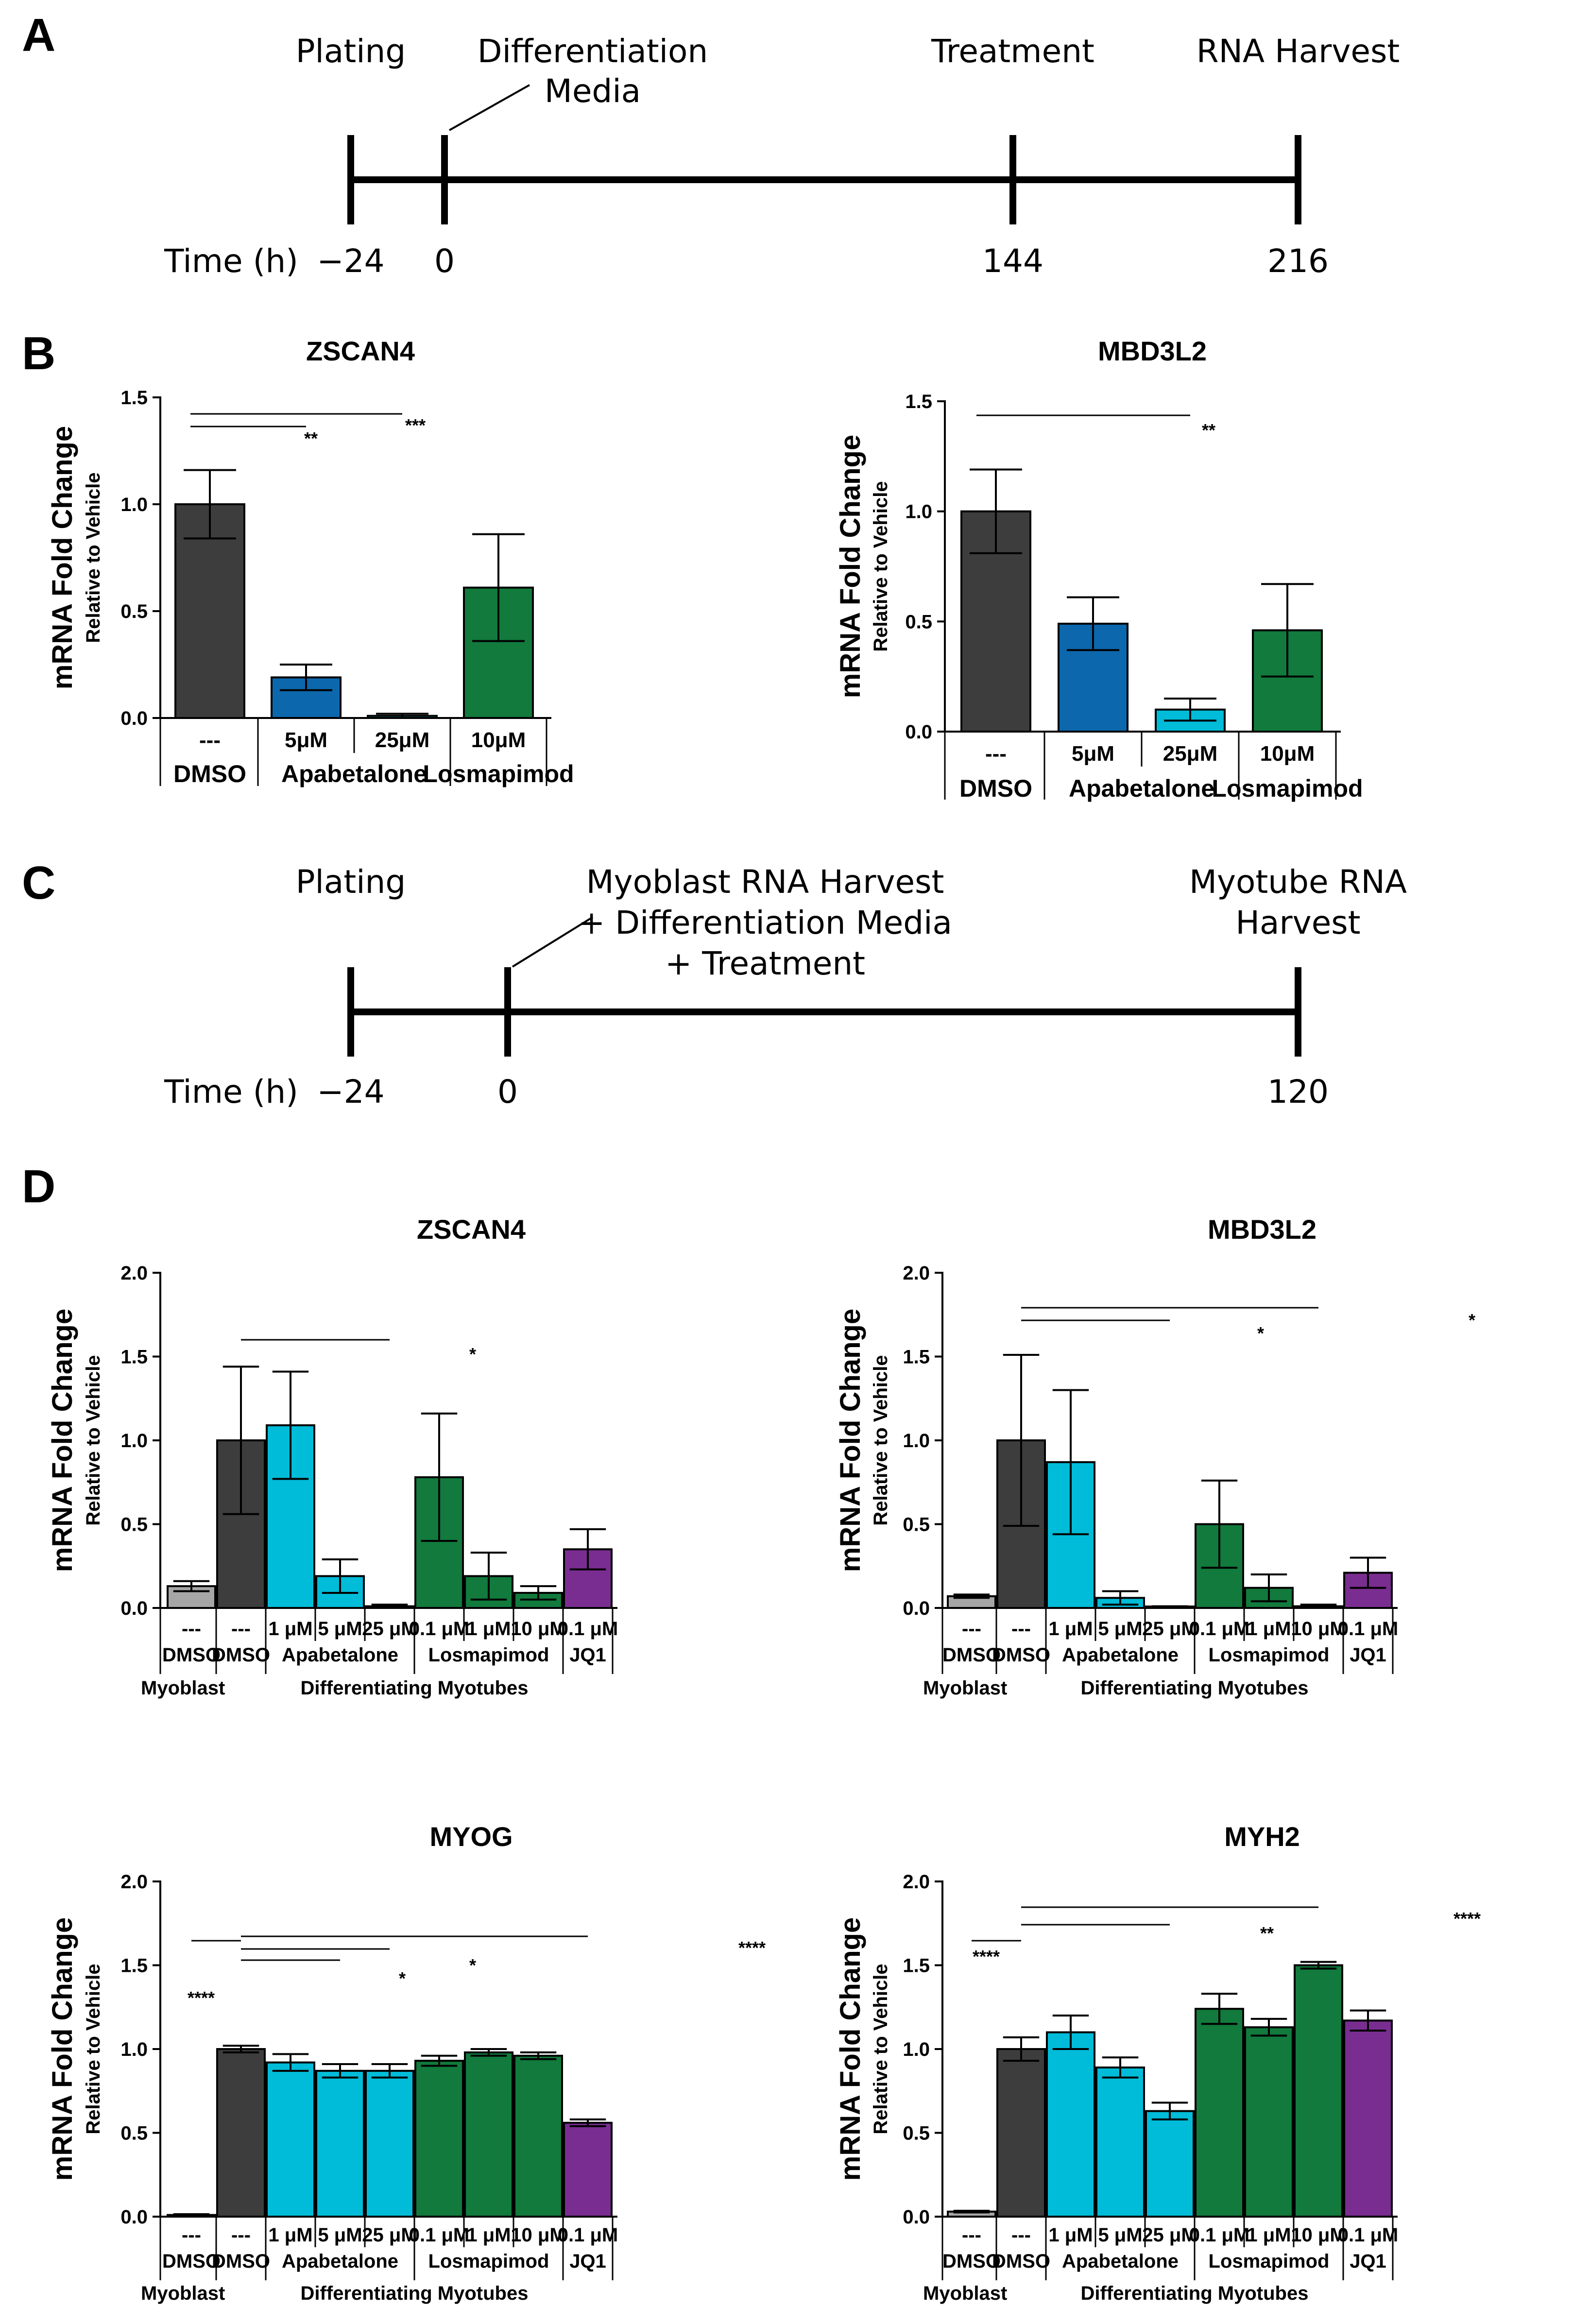 The image size is (1590, 2324). I want to click on time-value: 120, so click(1298, 1092).